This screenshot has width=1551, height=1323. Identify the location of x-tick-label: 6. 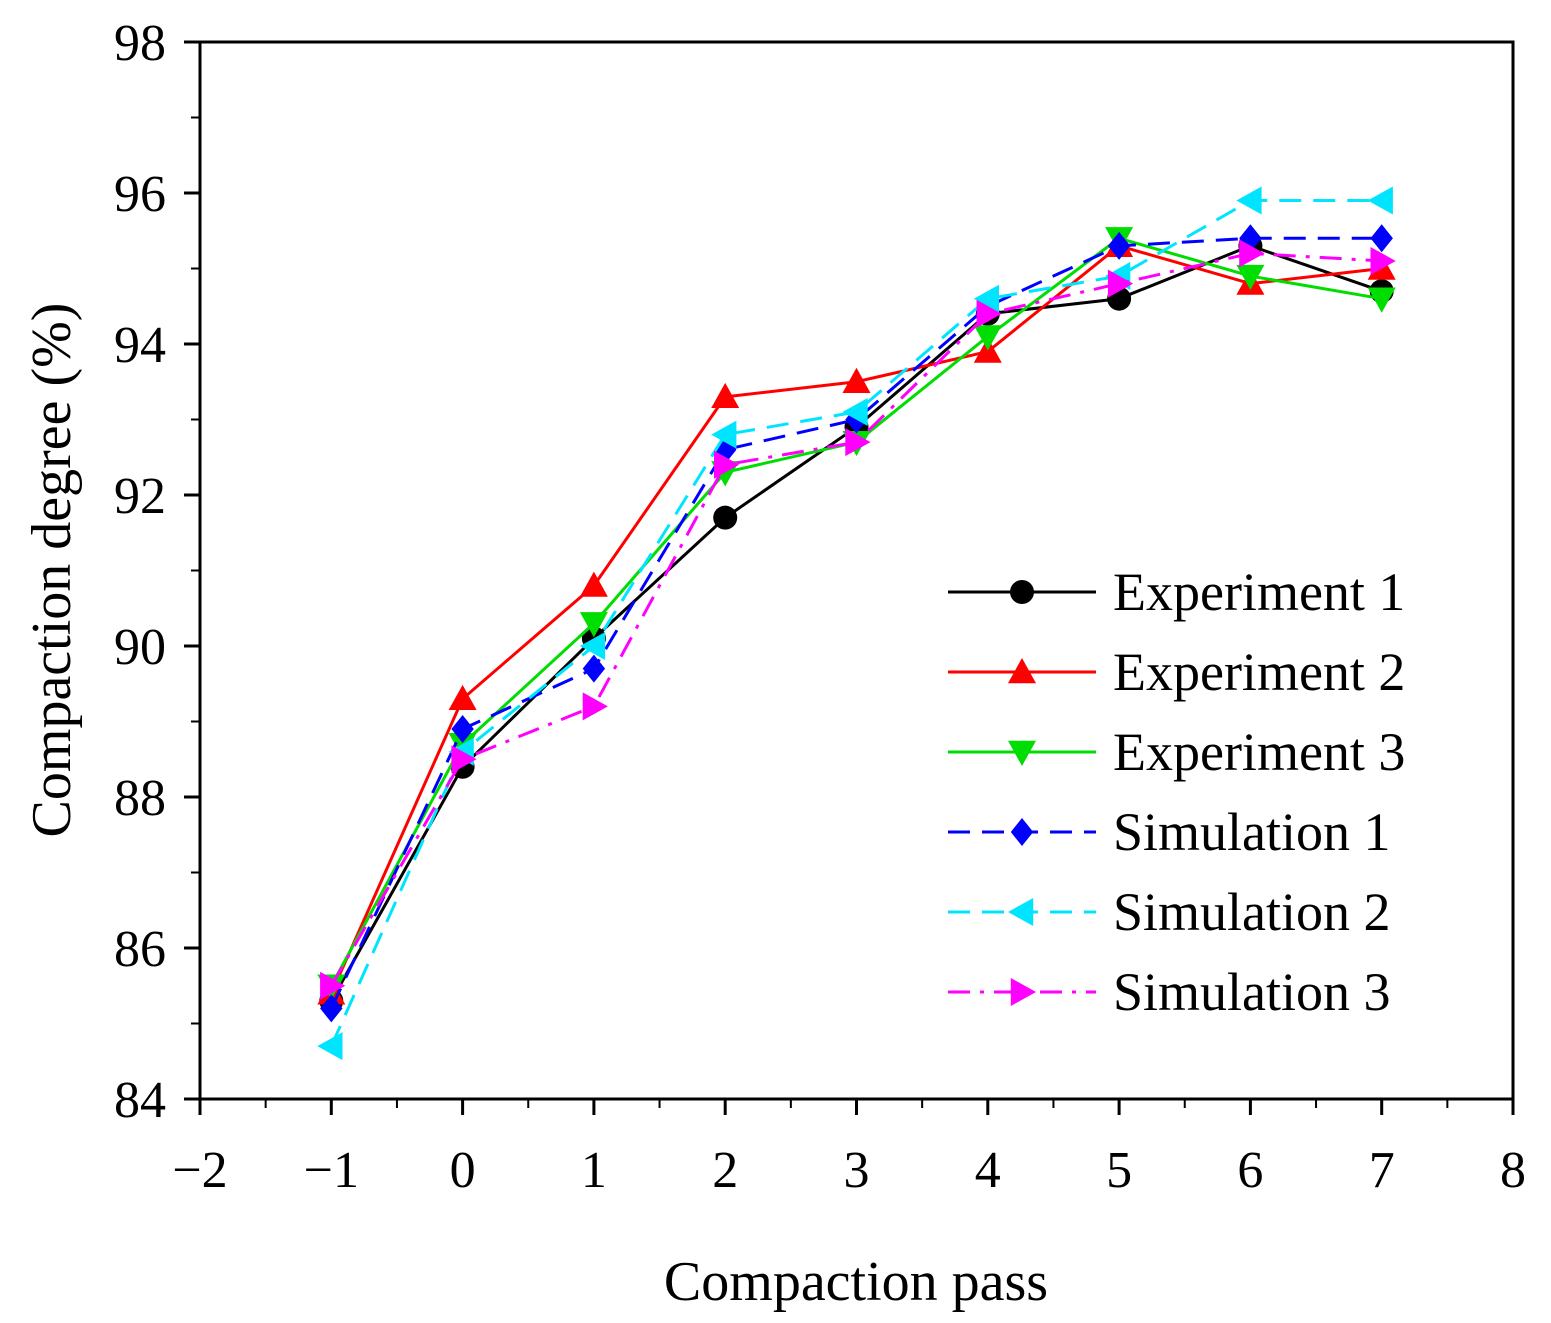
(1250, 1170).